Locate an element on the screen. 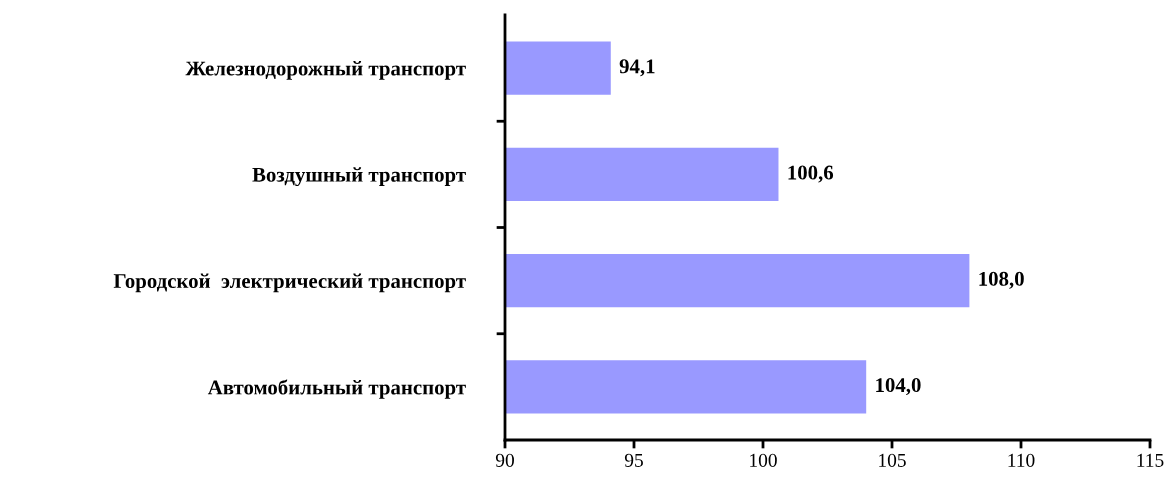  x-tick-label: 105 is located at coordinates (892, 460).